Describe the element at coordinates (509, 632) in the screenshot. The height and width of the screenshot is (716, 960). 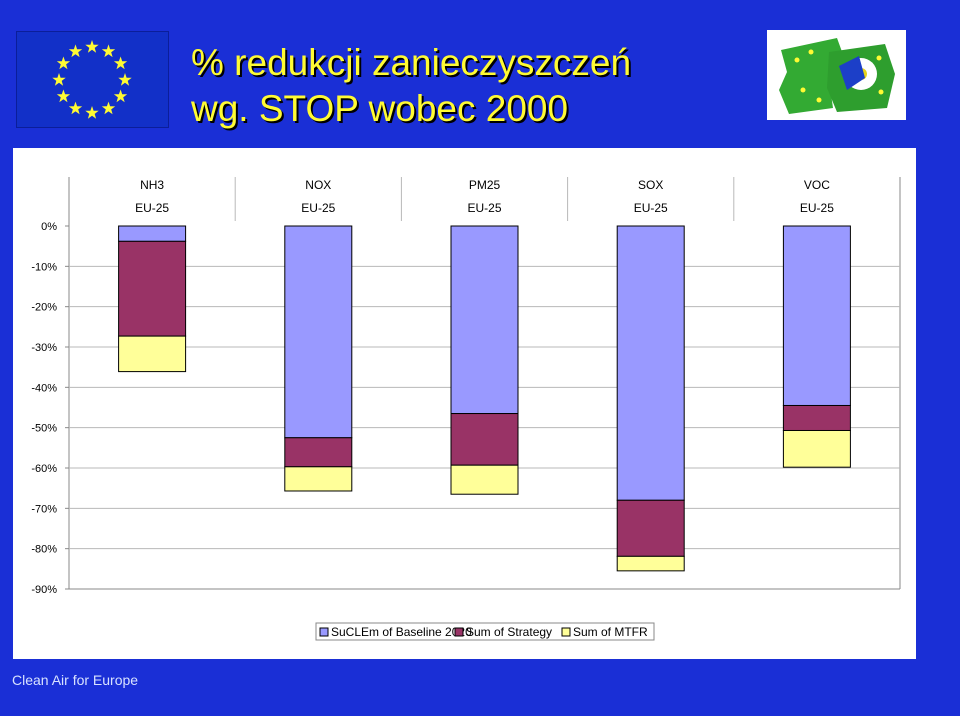
I see `legend-label: Sum of Strategy` at that location.